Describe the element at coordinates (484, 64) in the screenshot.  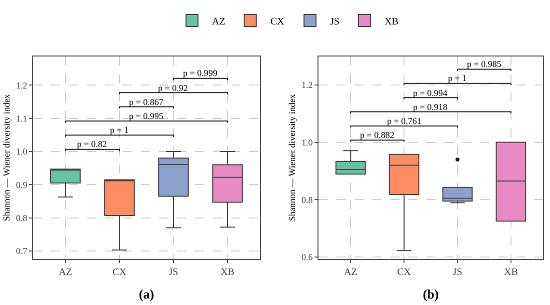
I see `annotation: p = 0.985` at that location.